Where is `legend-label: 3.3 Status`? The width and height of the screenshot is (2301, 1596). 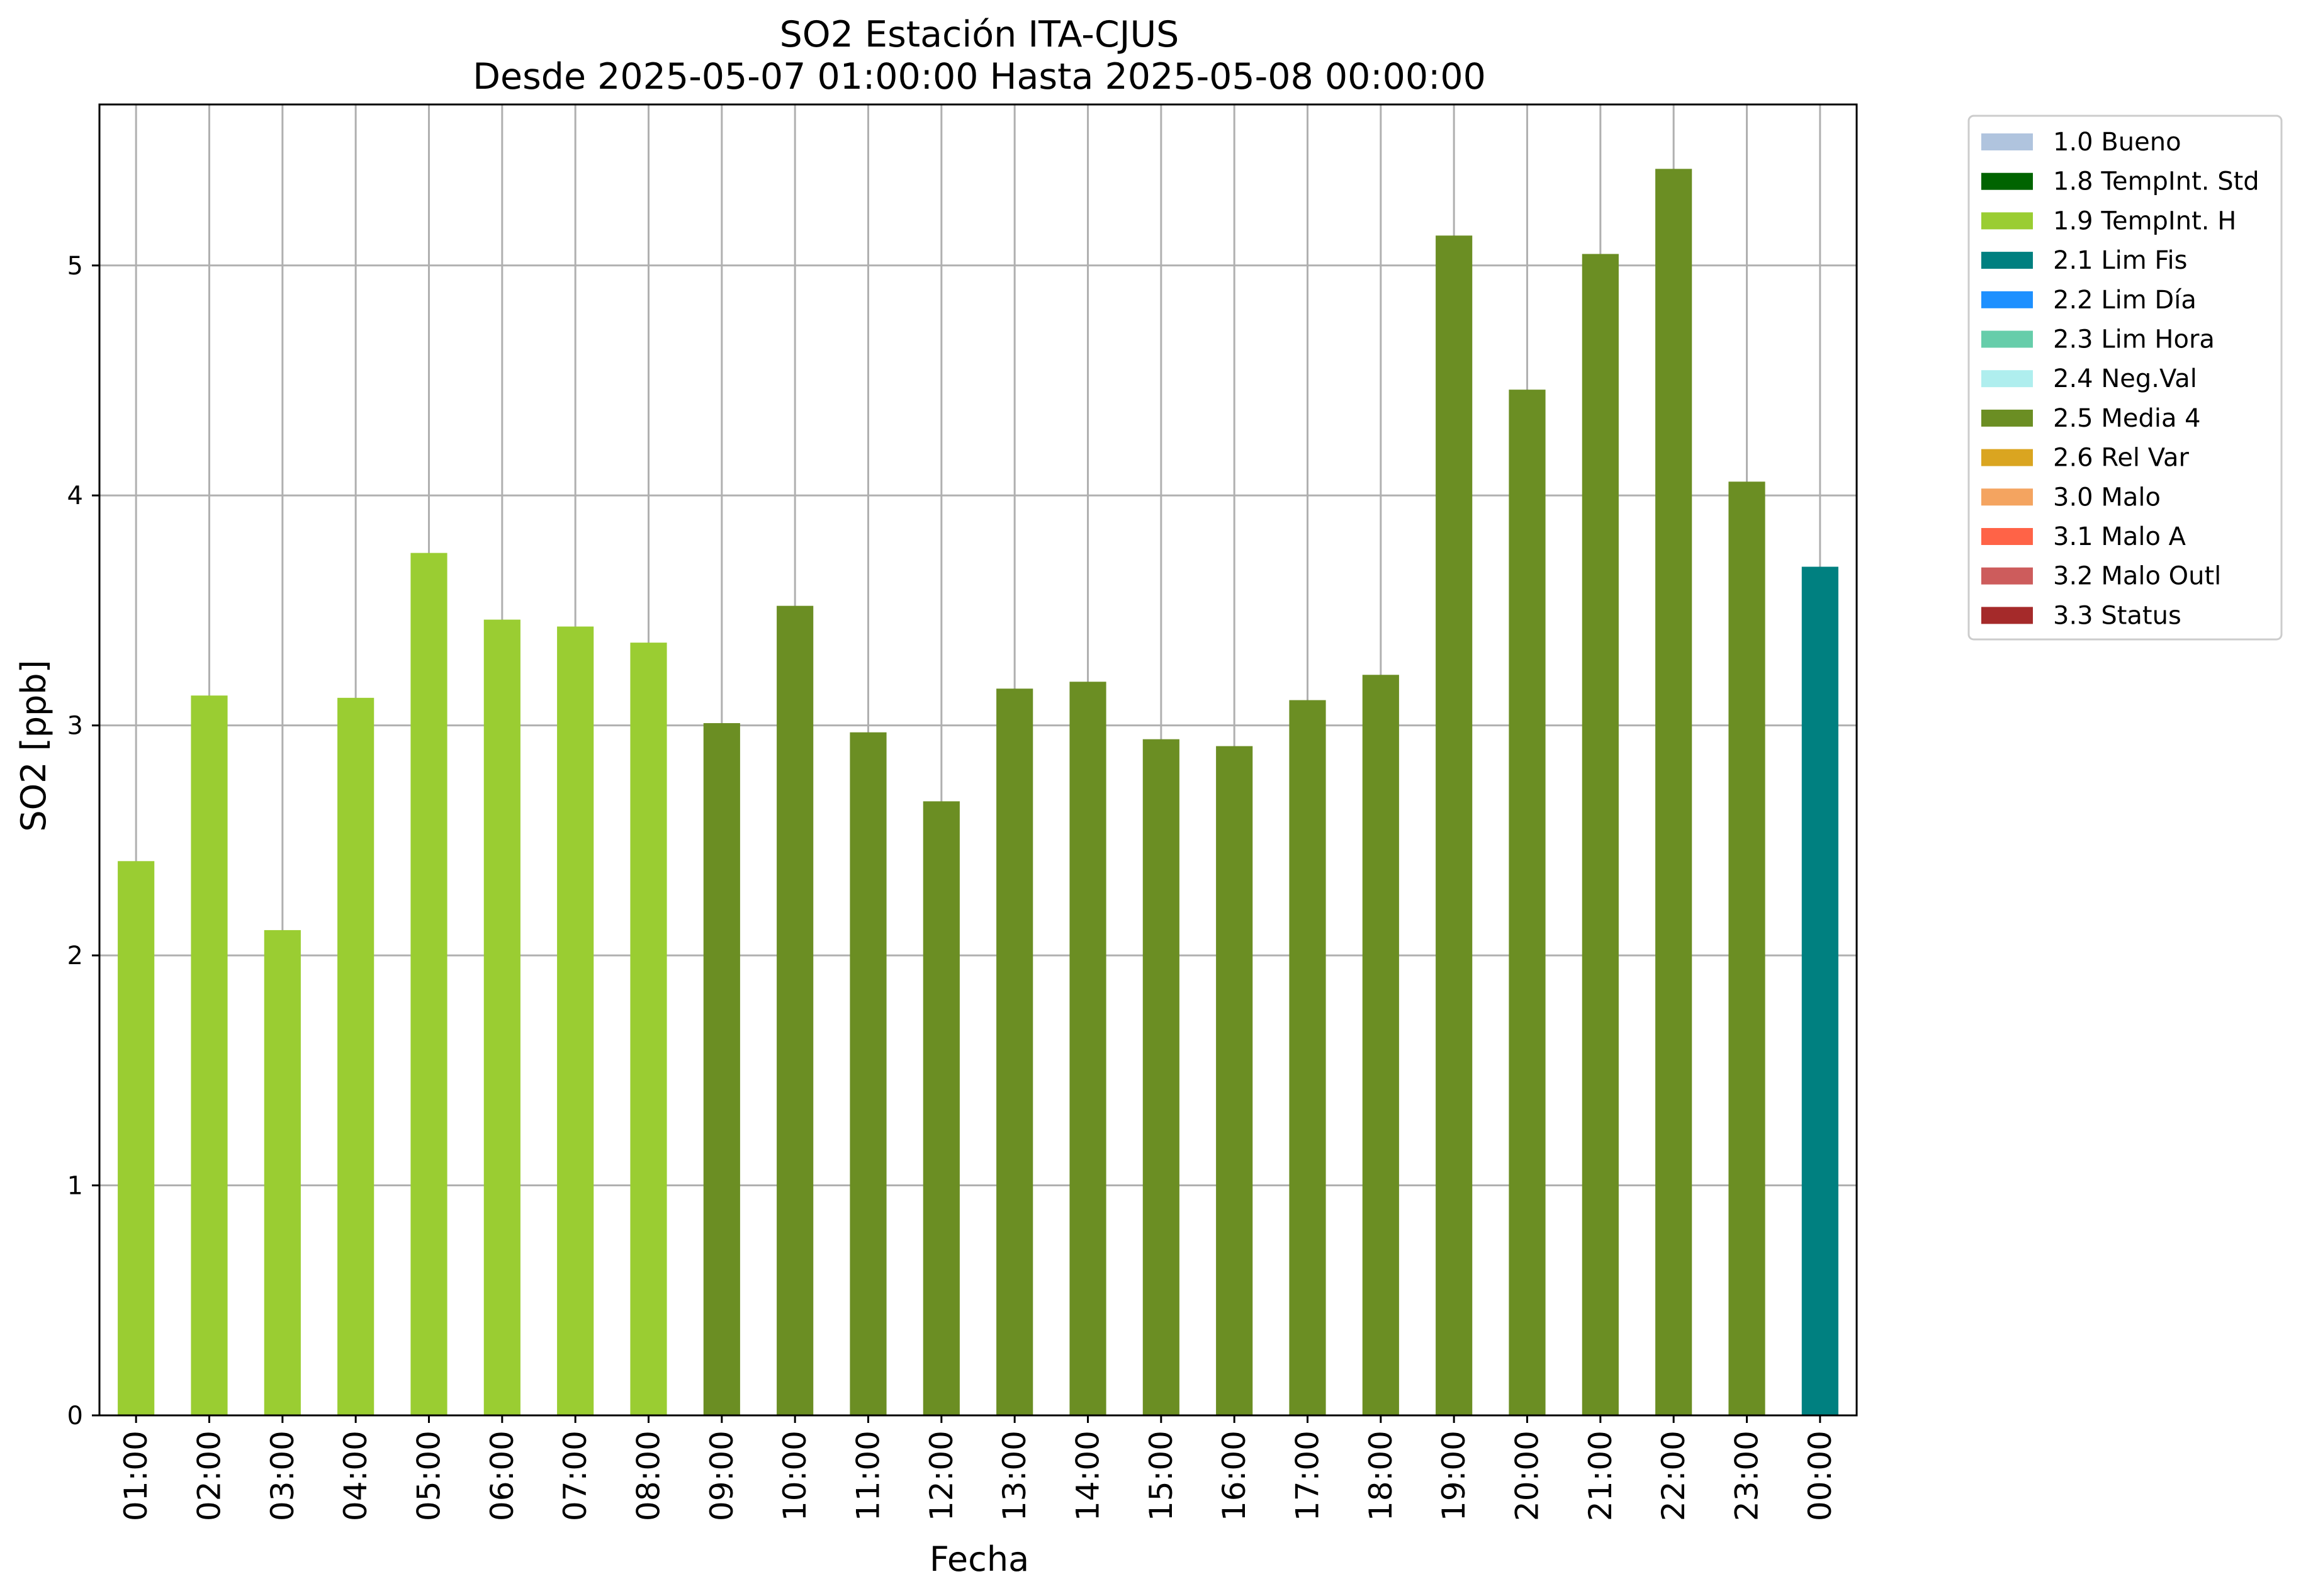
legend-label: 3.3 Status is located at coordinates (2117, 615).